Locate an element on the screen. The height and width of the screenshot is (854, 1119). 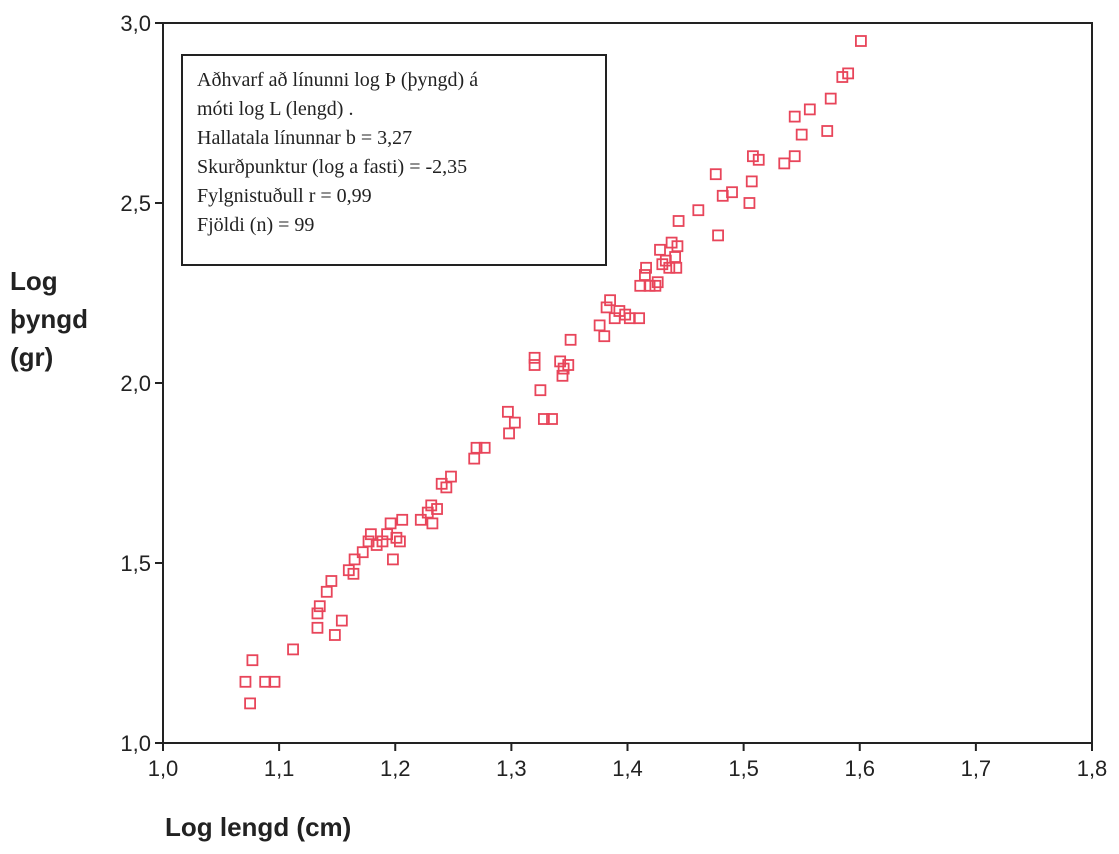
y-axis-title: Log þyngd (gr) is located at coordinates (49, 319).